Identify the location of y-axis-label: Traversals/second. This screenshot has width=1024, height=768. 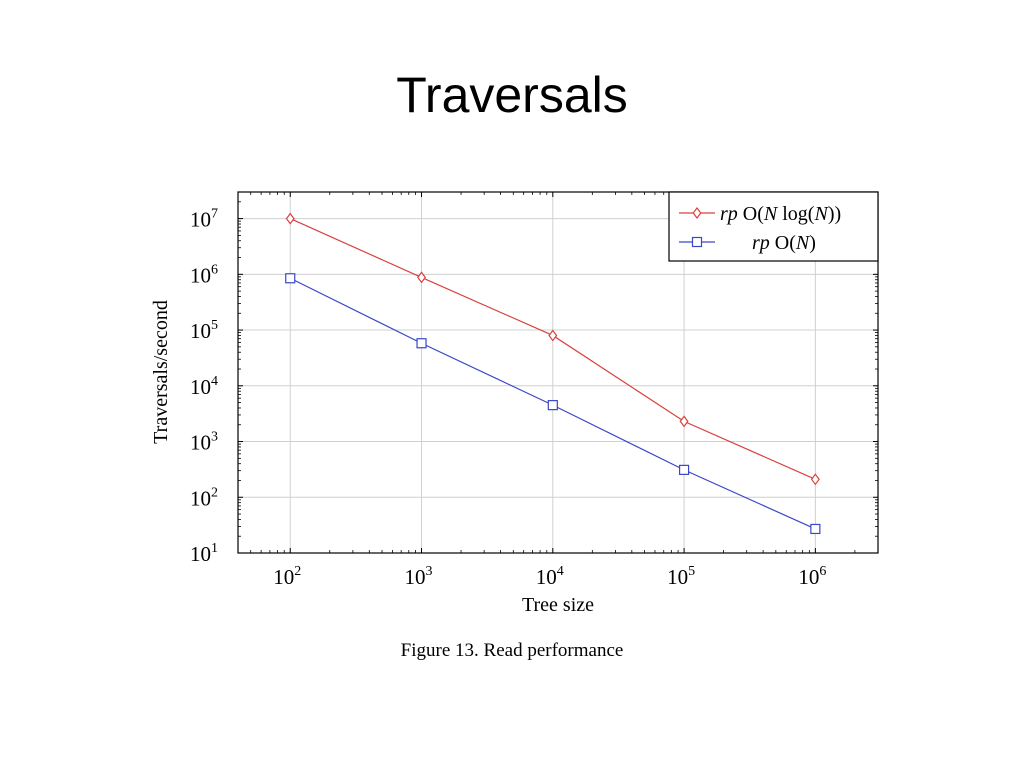
(161, 372).